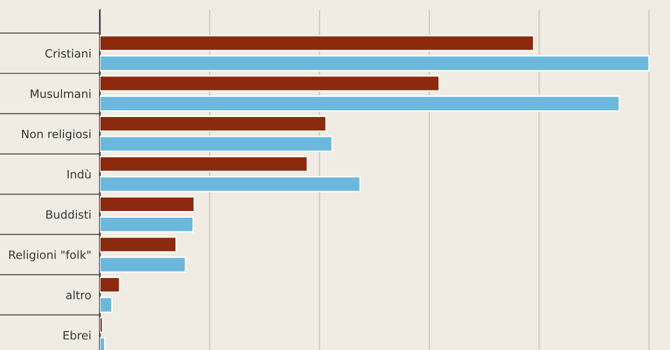 This screenshot has height=350, width=670. I want to click on y-tick-label: Cristiani, so click(67, 53).